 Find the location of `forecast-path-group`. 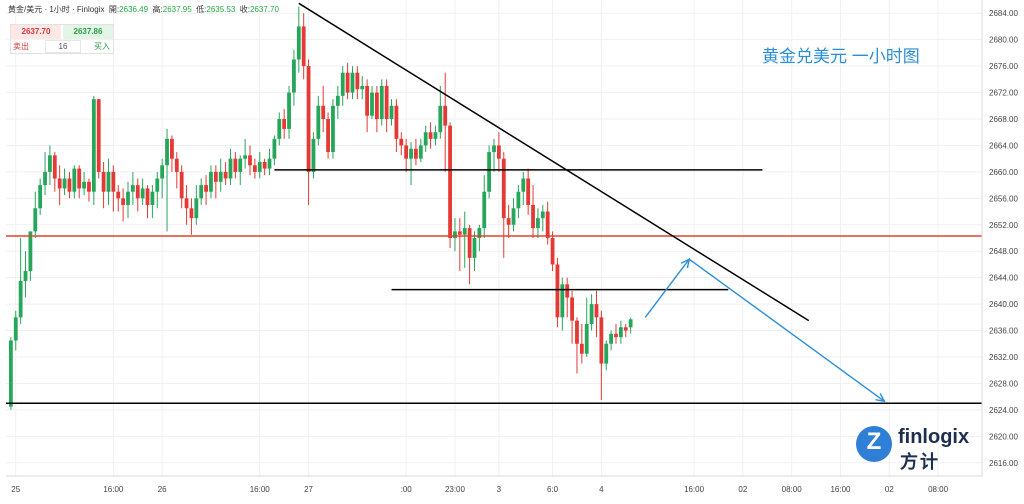

forecast-path-group is located at coordinates (765, 330).